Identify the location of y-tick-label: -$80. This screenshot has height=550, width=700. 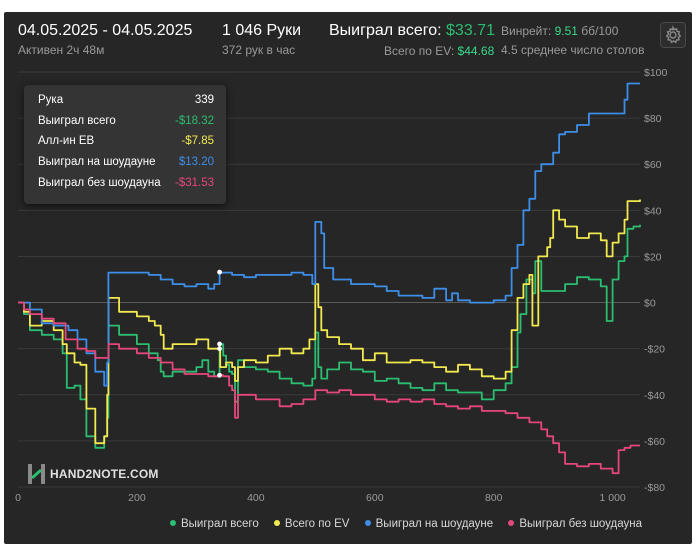
(654, 488).